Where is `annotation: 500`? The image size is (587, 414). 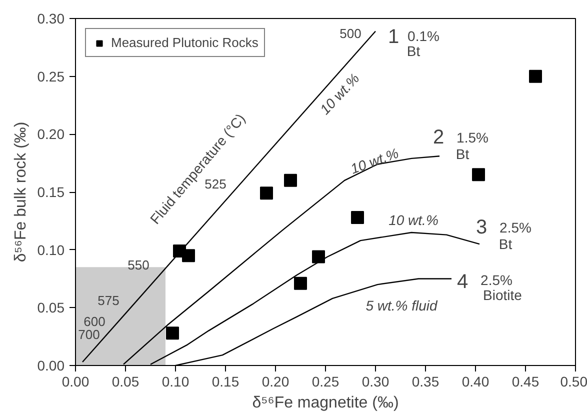
annotation: 500 is located at coordinates (351, 33).